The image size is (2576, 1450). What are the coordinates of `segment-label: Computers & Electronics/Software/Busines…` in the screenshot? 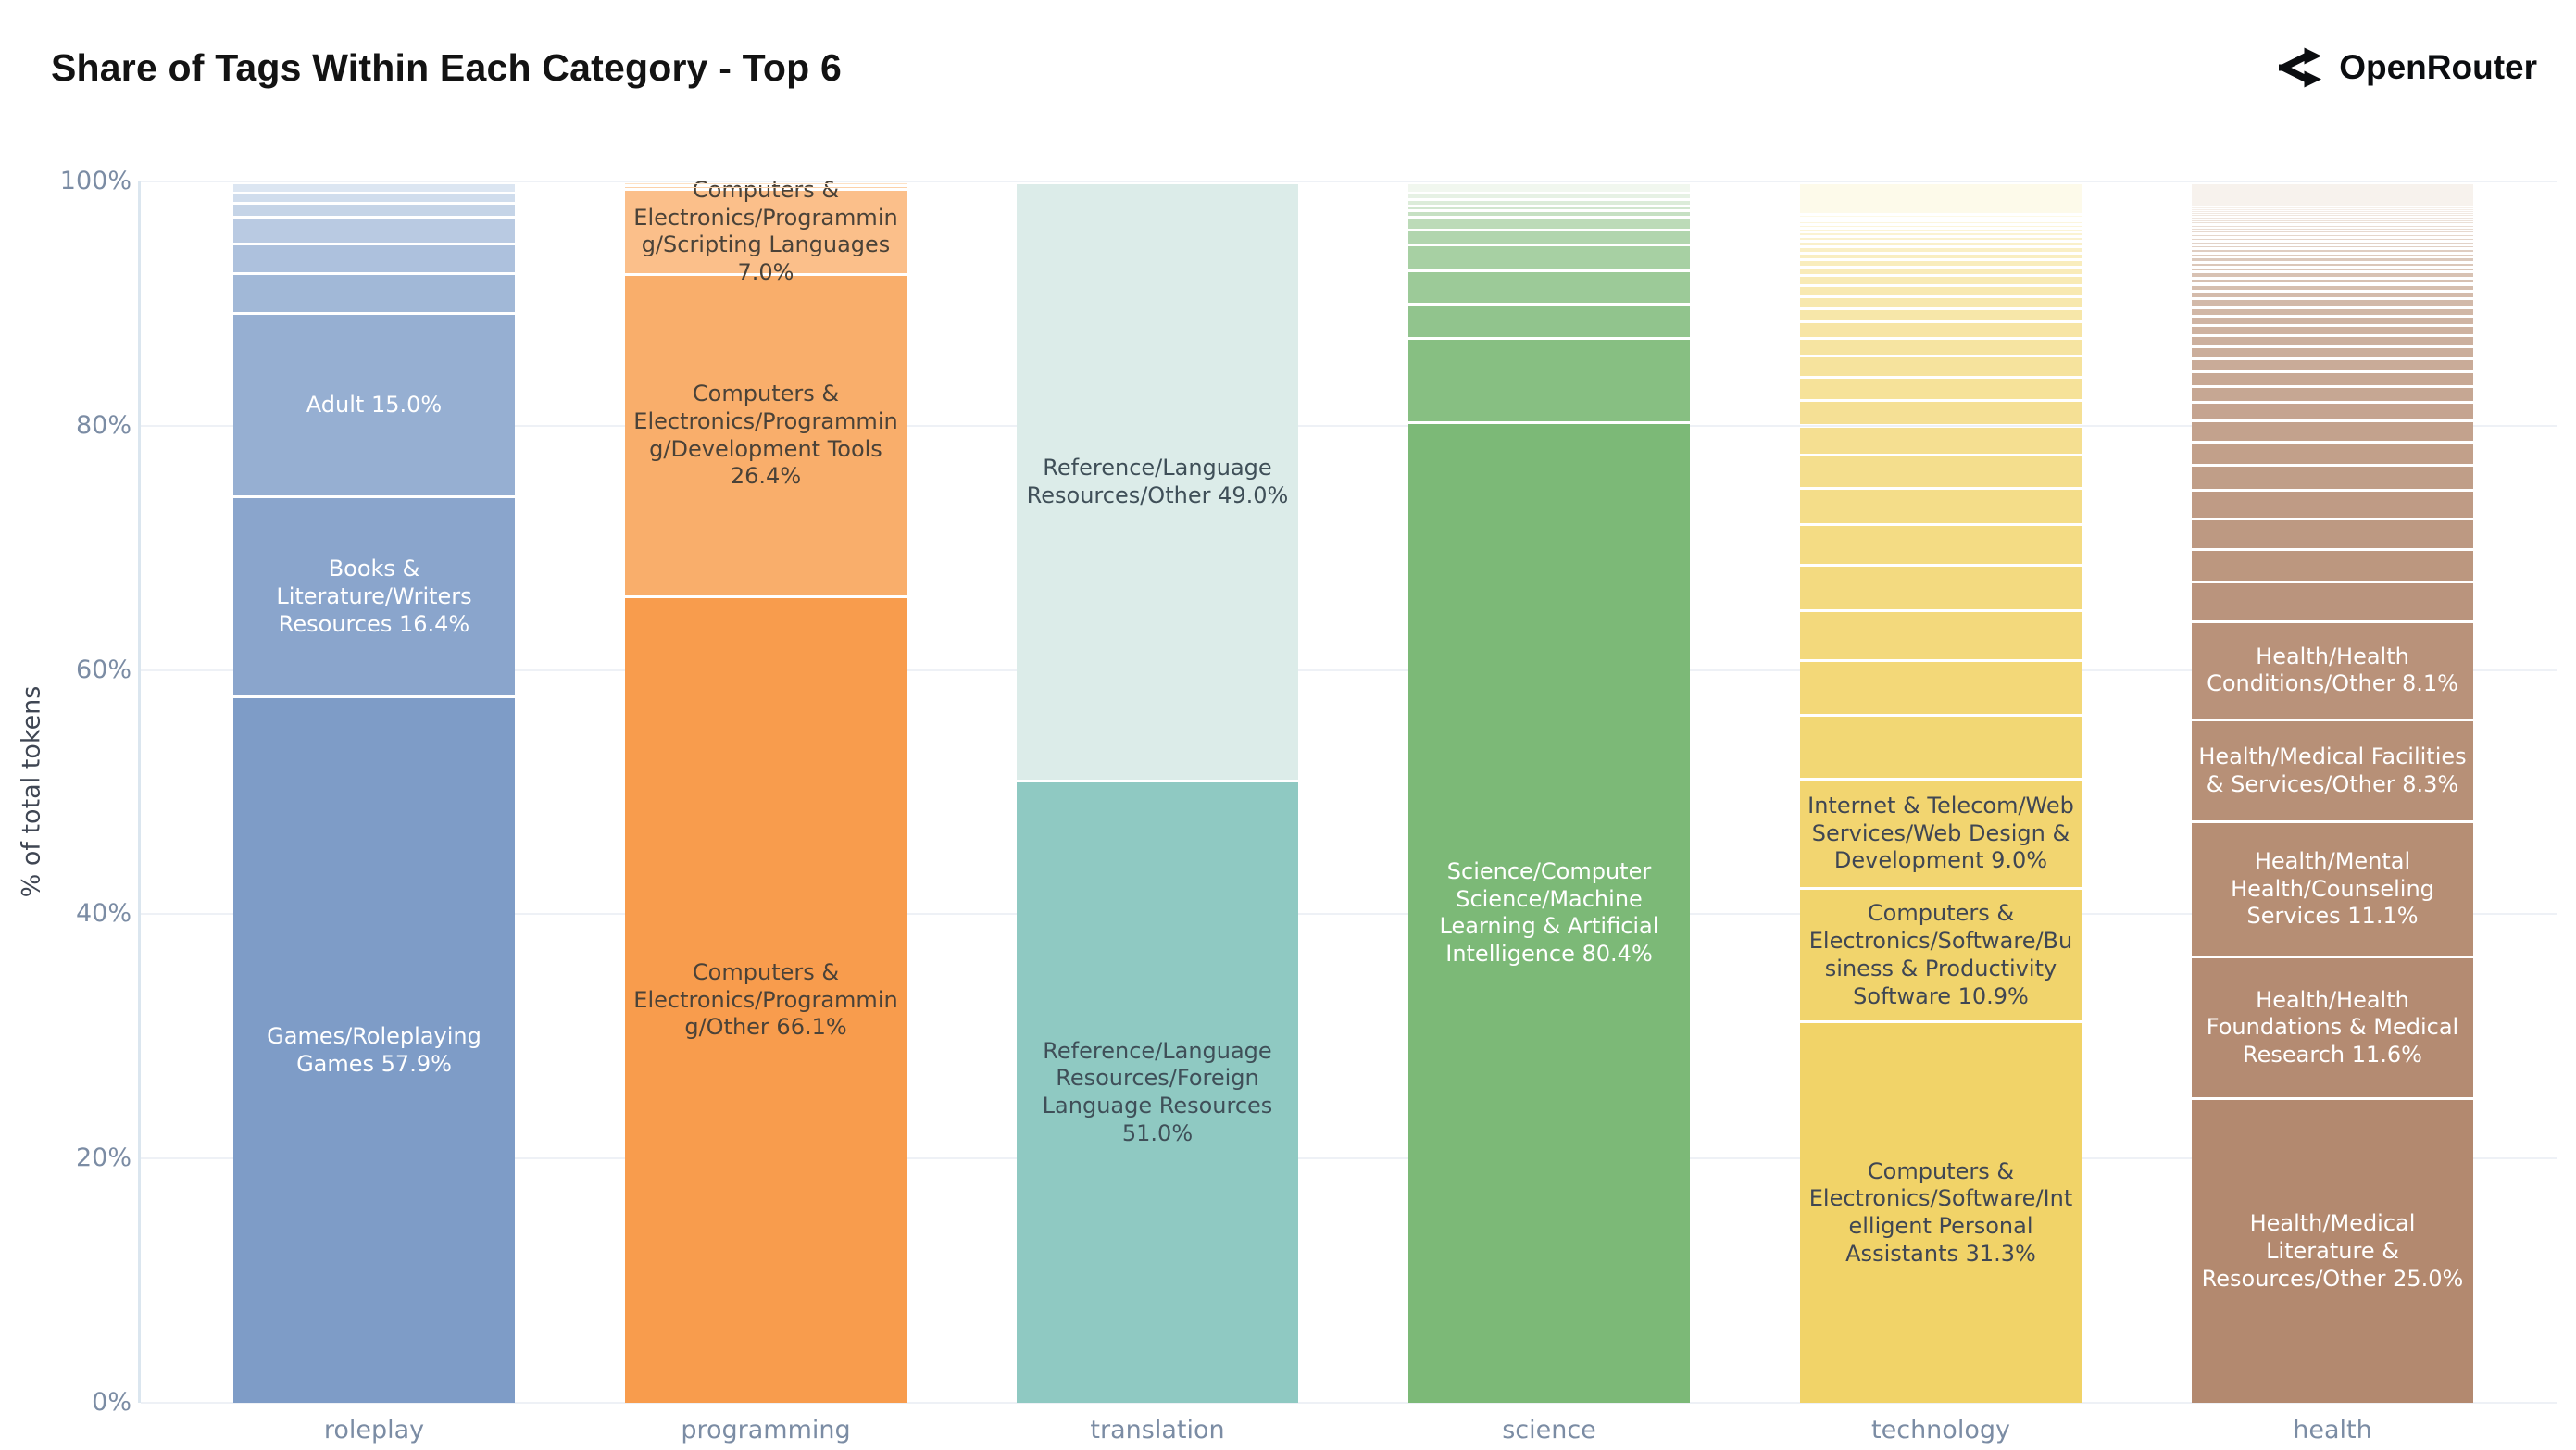 It's located at (1940, 955).